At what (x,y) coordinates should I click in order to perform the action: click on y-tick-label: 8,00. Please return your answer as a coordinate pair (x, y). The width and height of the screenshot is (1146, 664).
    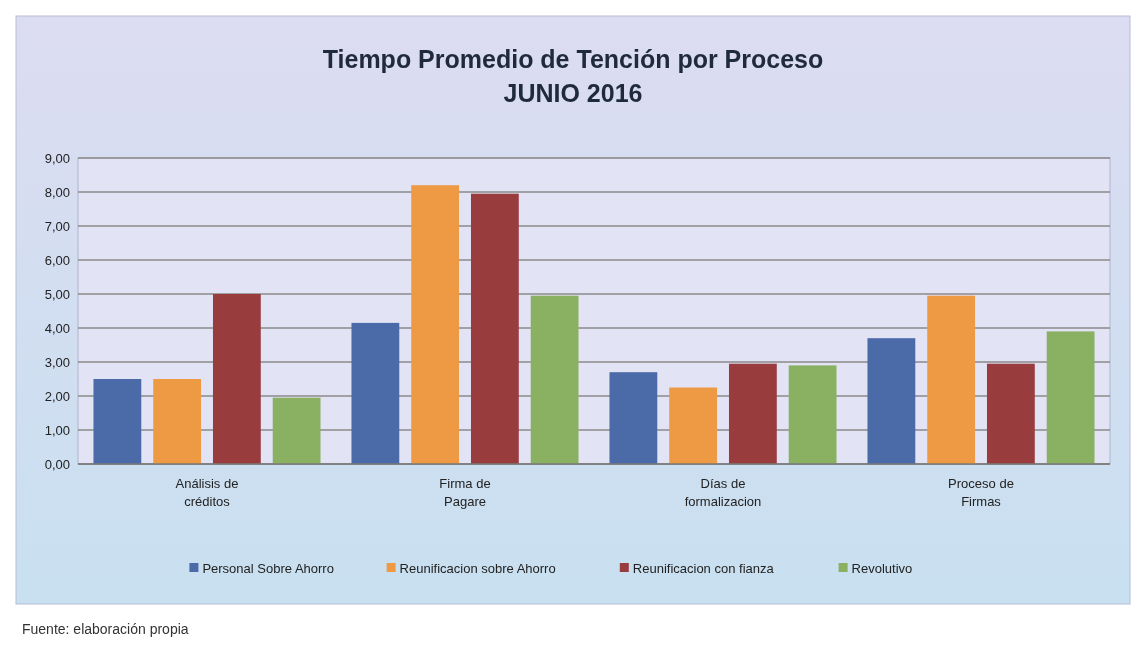
    Looking at the image, I should click on (57, 192).